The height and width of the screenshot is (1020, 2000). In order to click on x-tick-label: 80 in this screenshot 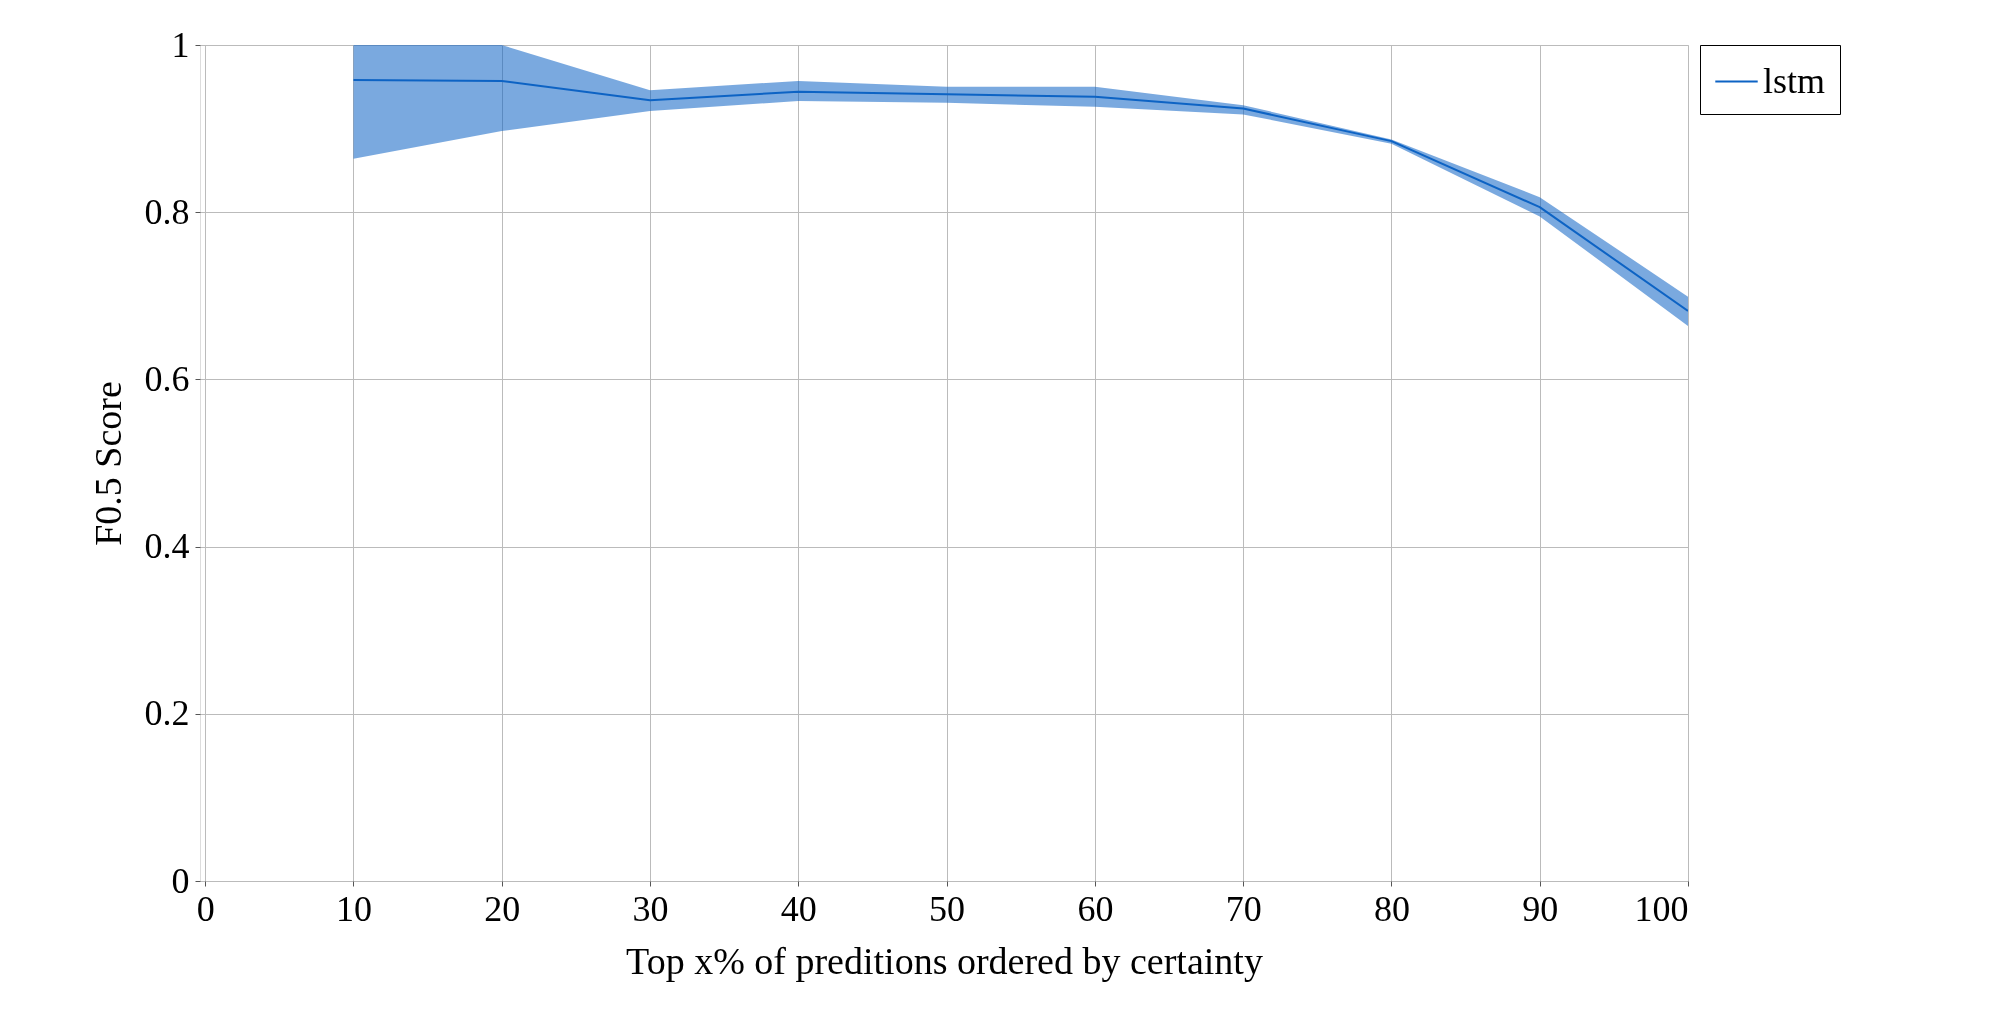, I will do `click(1391, 908)`.